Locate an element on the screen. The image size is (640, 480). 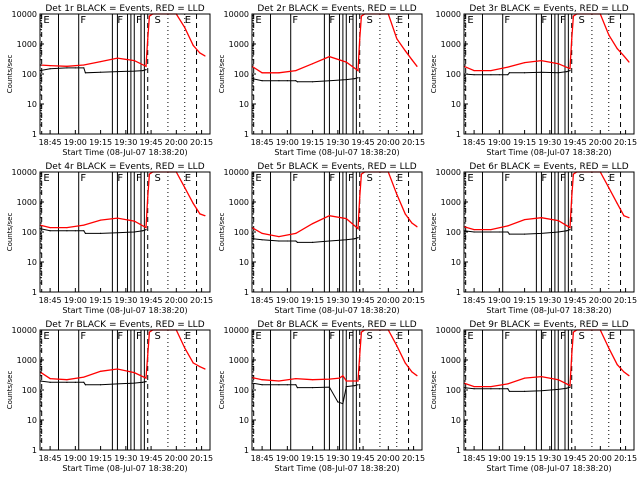
panel-title: Det 6r BLACK = Events, RED = LLD is located at coordinates (548, 167).